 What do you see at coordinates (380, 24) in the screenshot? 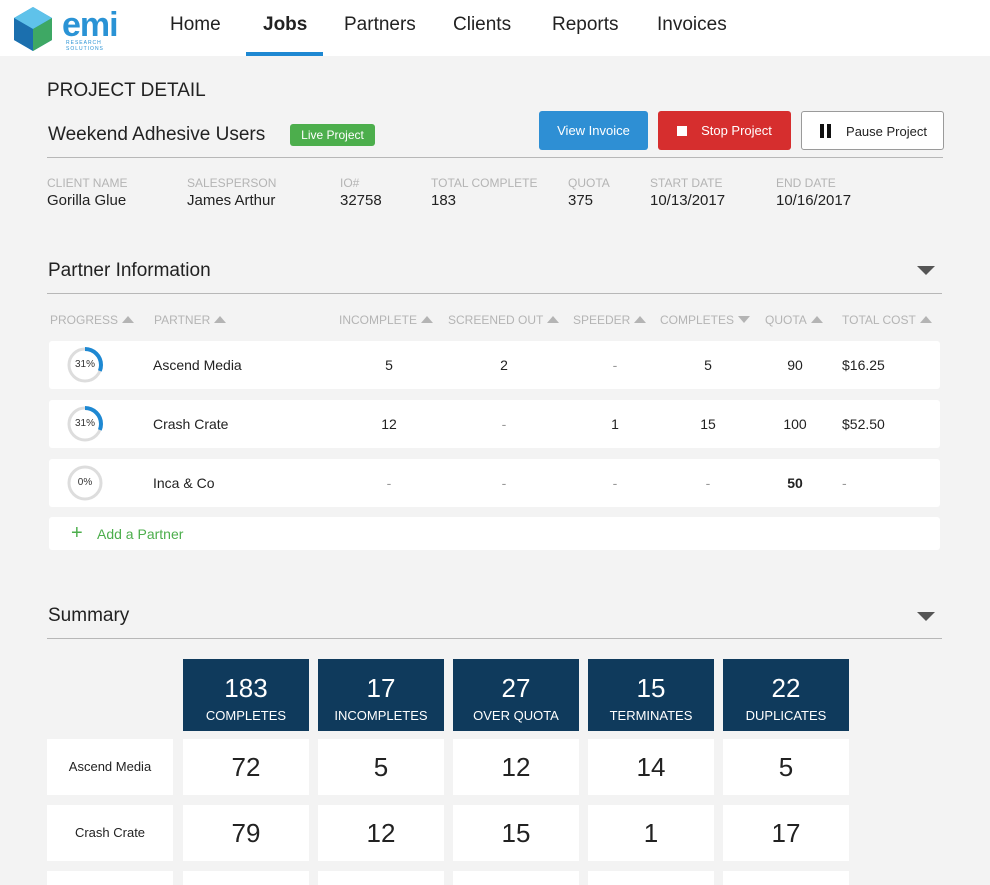
I see `nav-partners: Partners` at bounding box center [380, 24].